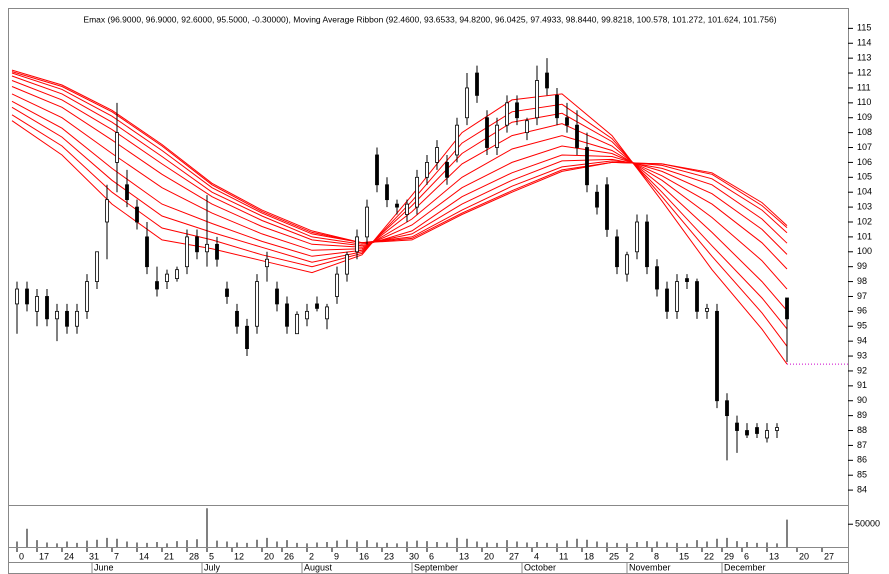 The image size is (889, 574). I want to click on x-tick-label: 27, so click(514, 556).